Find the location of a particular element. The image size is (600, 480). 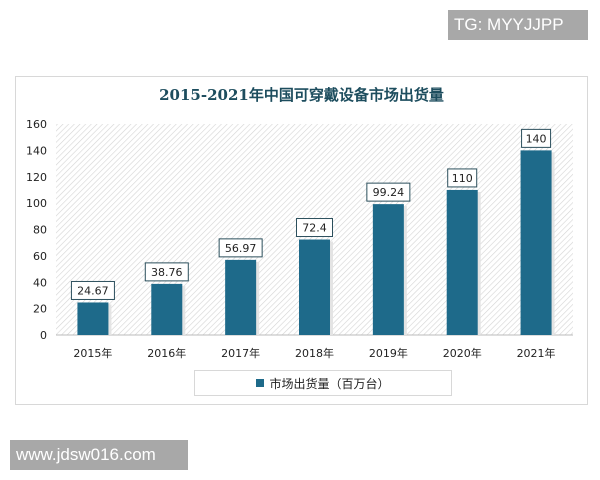

x-tick-label: 2016年 is located at coordinates (166, 353).